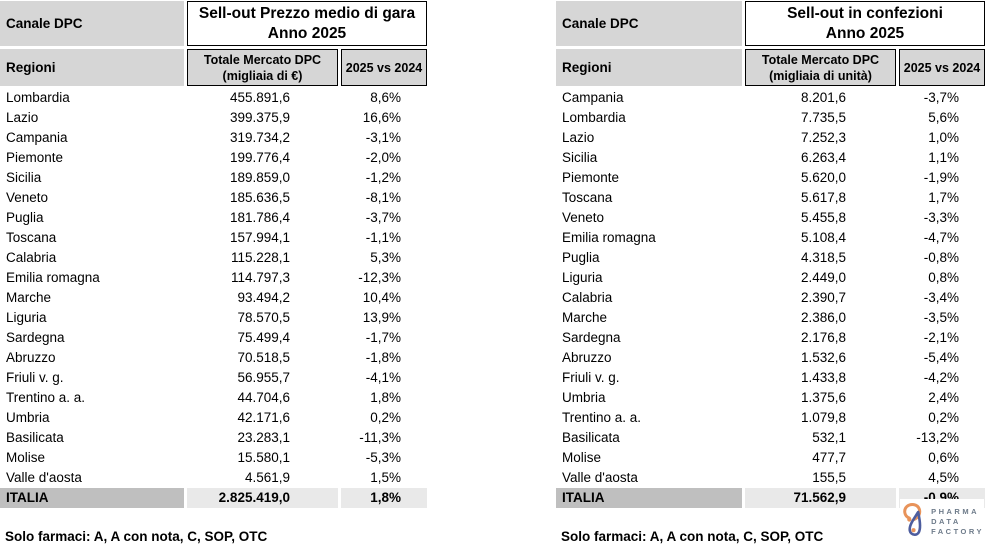 Image resolution: width=986 pixels, height=547 pixels. Describe the element at coordinates (307, 23) in the screenshot. I see `table-title: Sell-out Prezzo medio di gara Anno 2025` at that location.